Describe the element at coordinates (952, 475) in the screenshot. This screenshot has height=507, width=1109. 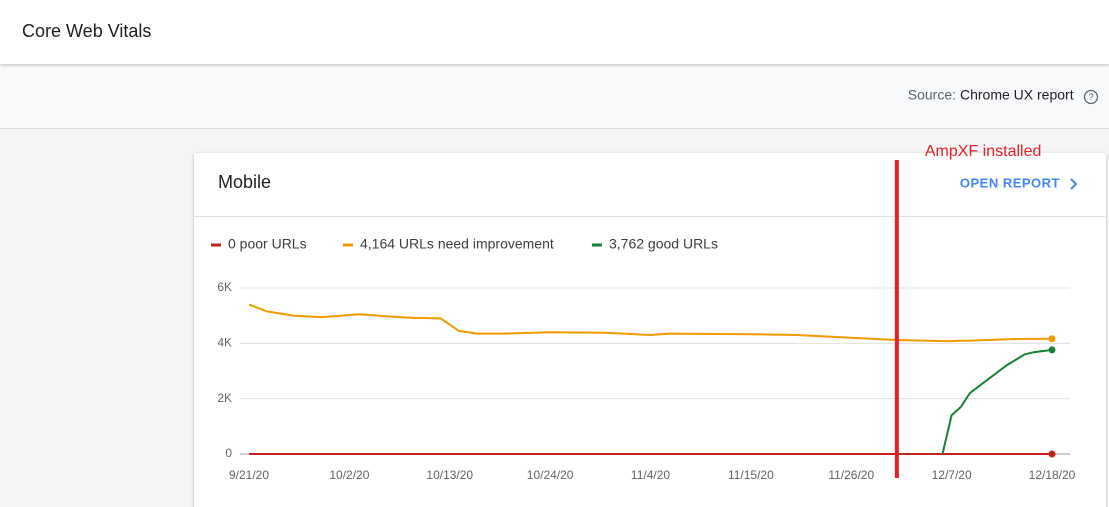
I see `x-tick-label: 12/7/20` at that location.